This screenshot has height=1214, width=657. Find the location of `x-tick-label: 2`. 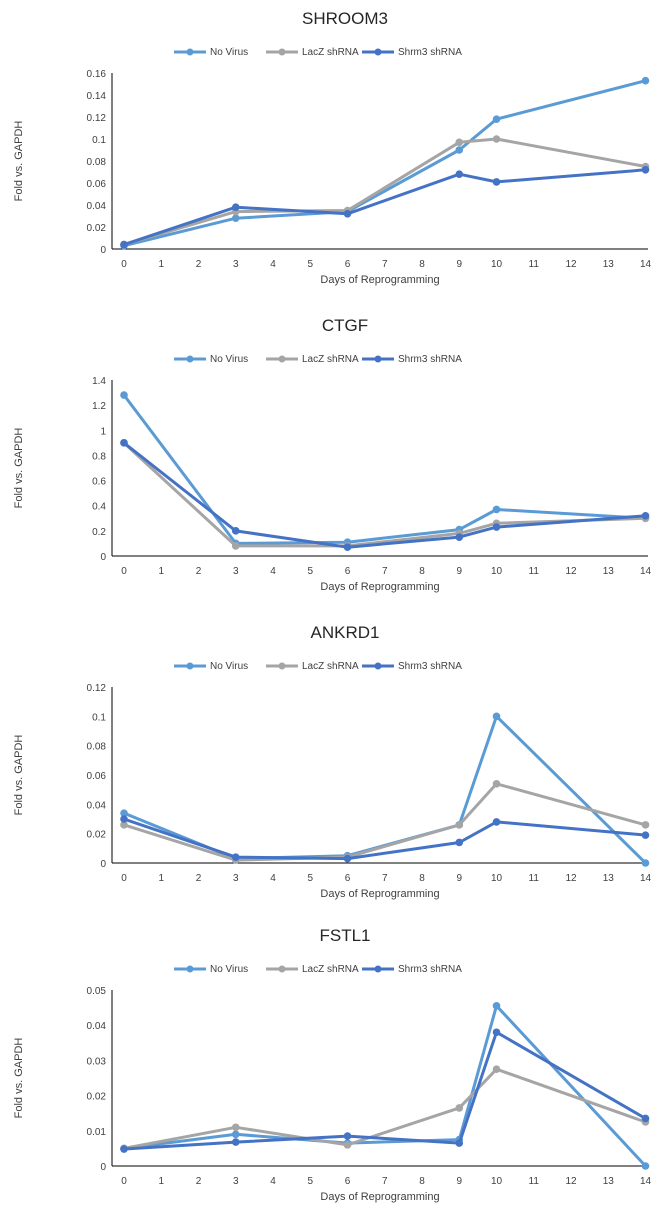

x-tick-label: 2 is located at coordinates (199, 1181).